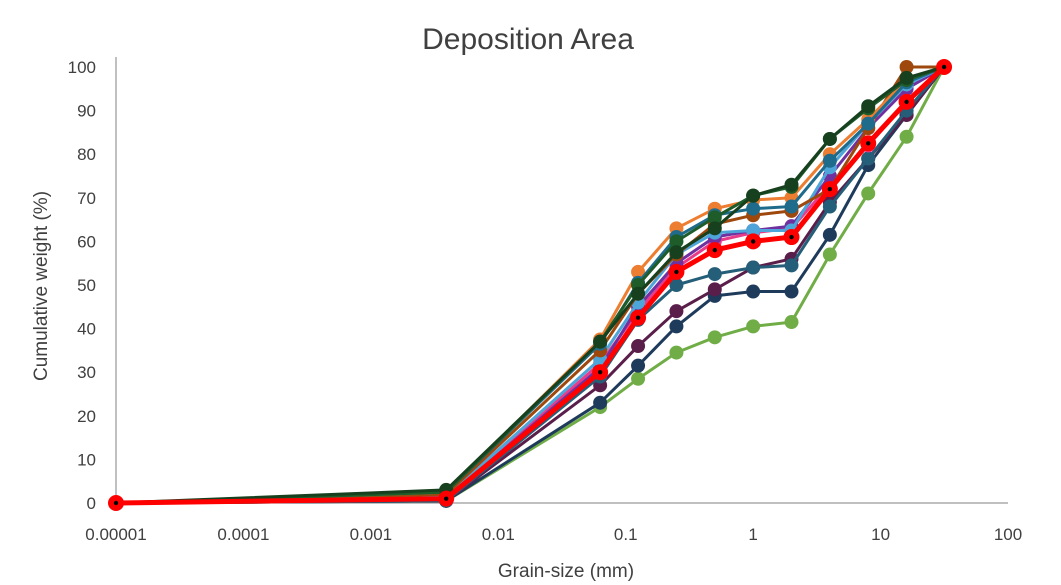 The image size is (1061, 585). Describe the element at coordinates (880, 534) in the screenshot. I see `x-tick-label: 10` at that location.